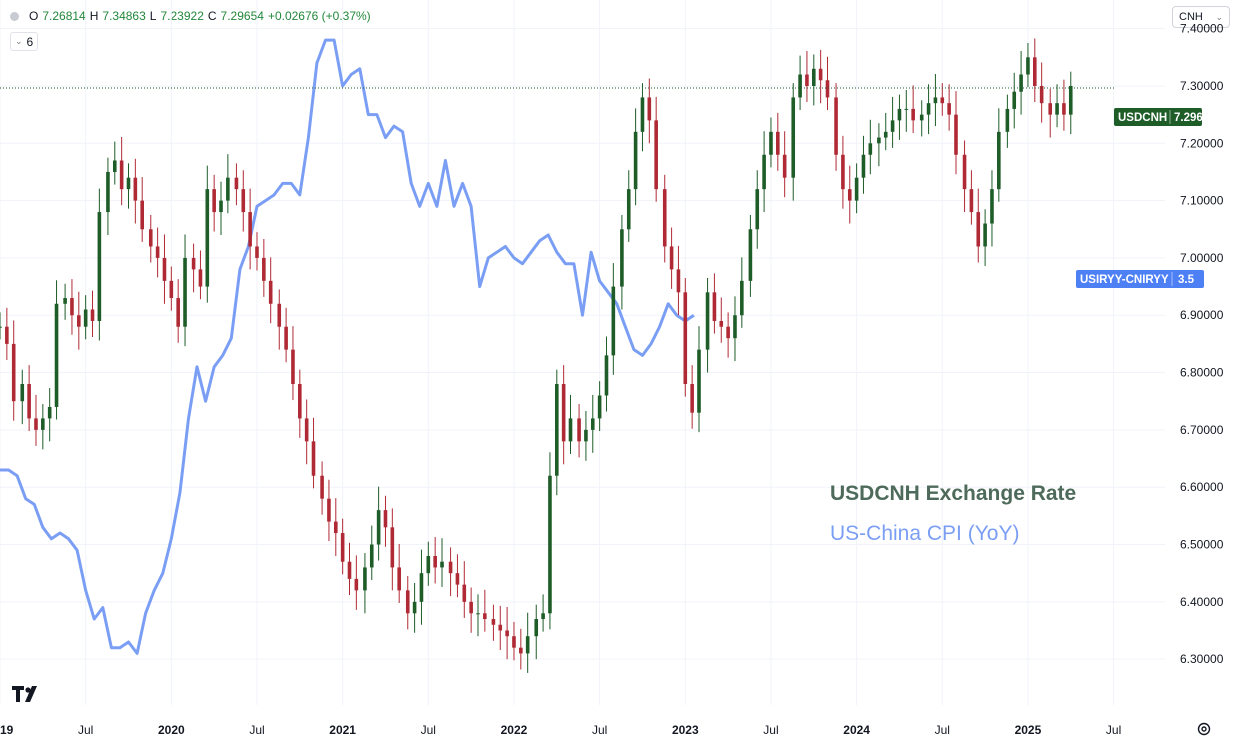  Describe the element at coordinates (1142, 118) in the screenshot. I see `usdcnh-tag-name: USDCNH` at that location.